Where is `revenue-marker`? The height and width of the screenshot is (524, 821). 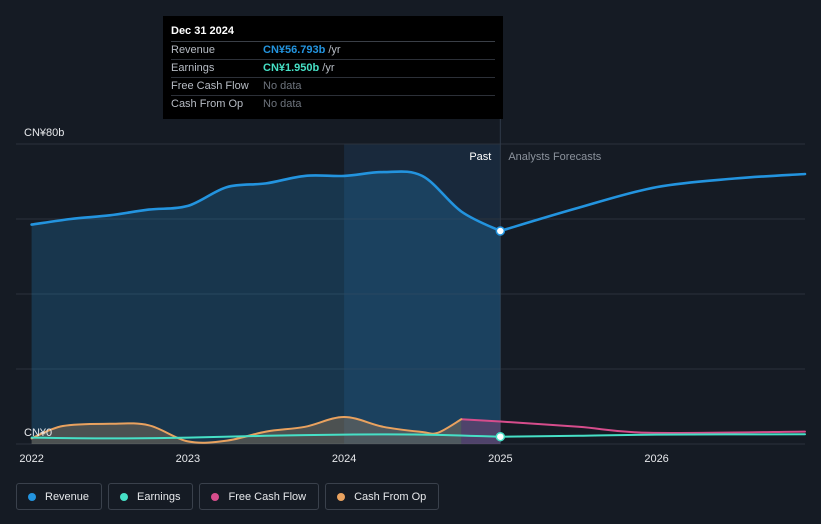
revenue-marker is located at coordinates (500, 231).